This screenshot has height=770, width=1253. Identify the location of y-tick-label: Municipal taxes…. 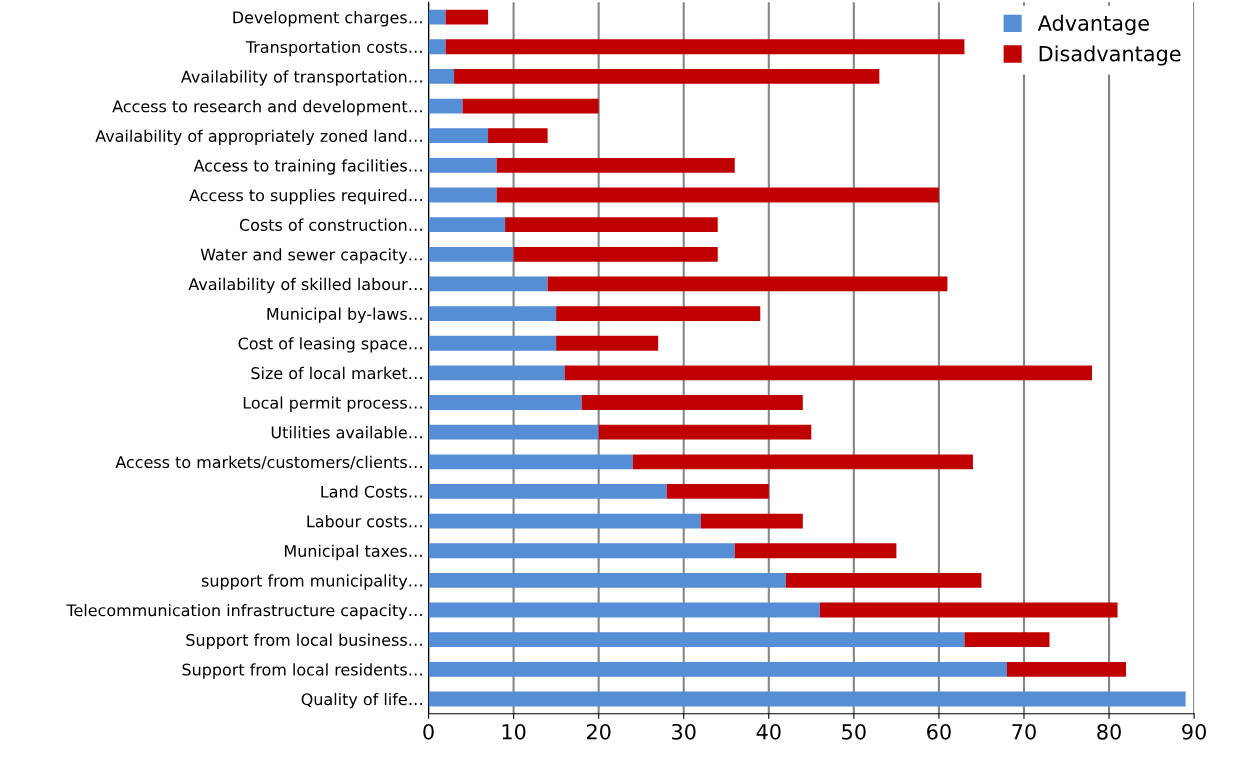
(353, 552).